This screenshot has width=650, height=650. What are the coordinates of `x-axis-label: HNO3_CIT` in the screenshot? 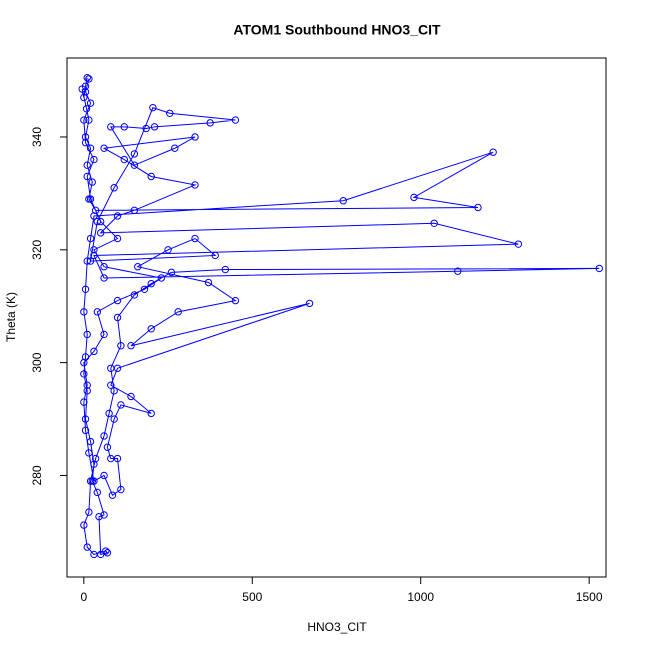 It's located at (337, 627).